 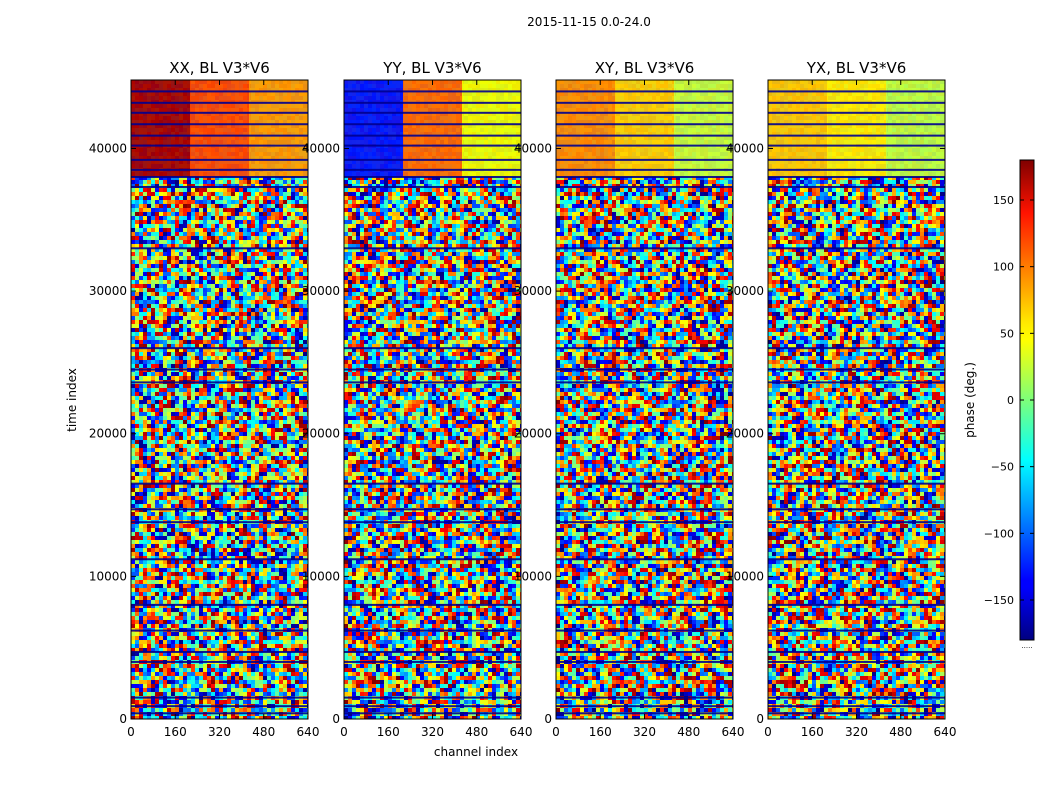 I want to click on panel-title: XX, BL V3*V6, so click(x=219, y=68).